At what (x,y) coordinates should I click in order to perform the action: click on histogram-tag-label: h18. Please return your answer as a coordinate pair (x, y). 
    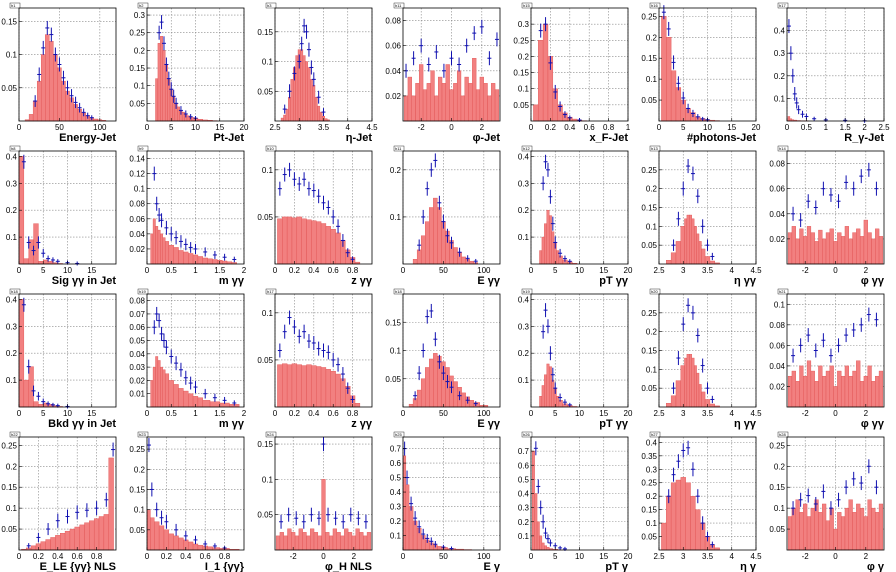
    Looking at the image, I should click on (14, 291).